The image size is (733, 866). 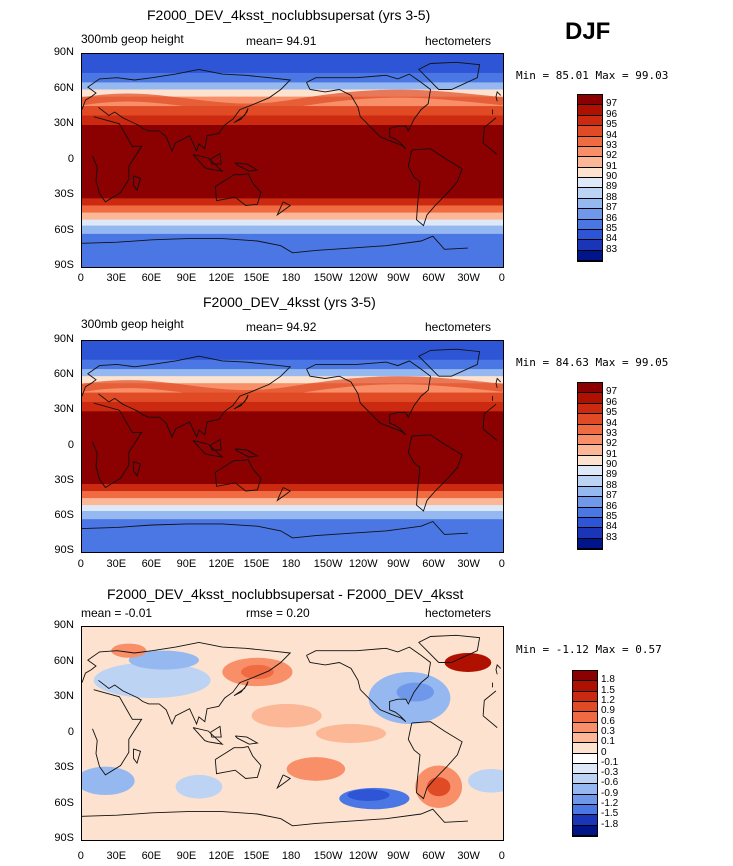 What do you see at coordinates (151, 564) in the screenshot?
I see `lon-tick-label: 60E` at bounding box center [151, 564].